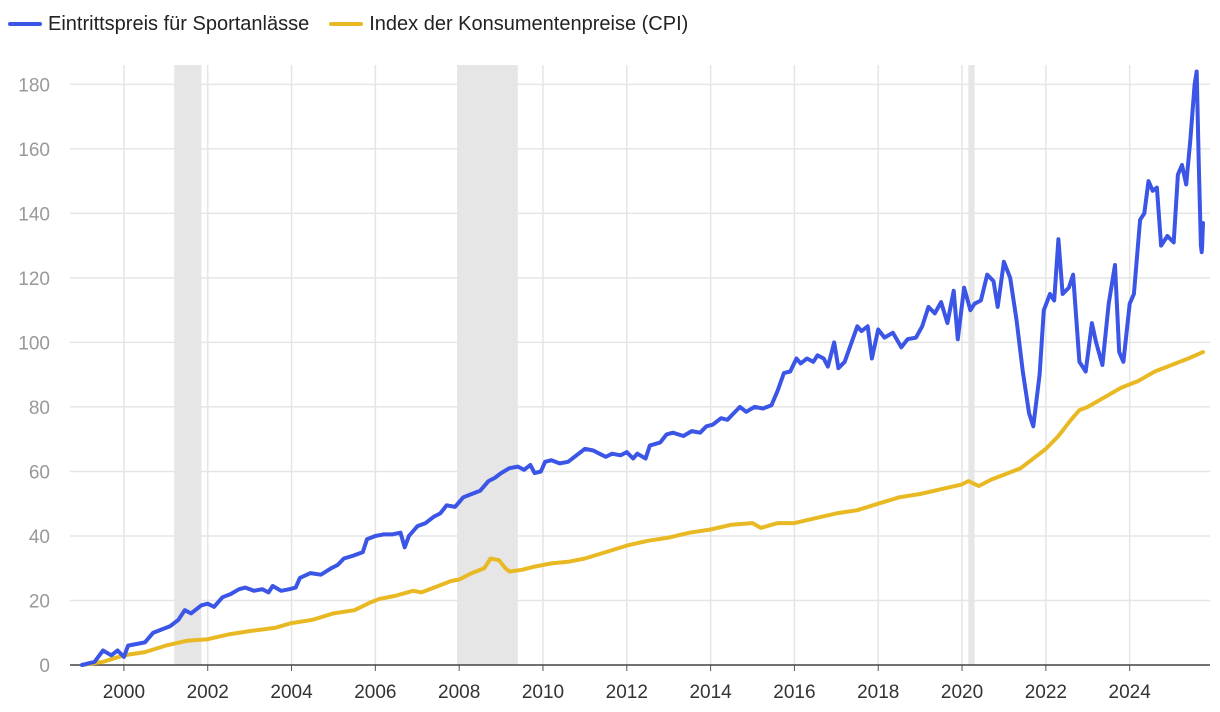 This screenshot has width=1220, height=712. What do you see at coordinates (1130, 692) in the screenshot?
I see `x-tick-label: 2024` at bounding box center [1130, 692].